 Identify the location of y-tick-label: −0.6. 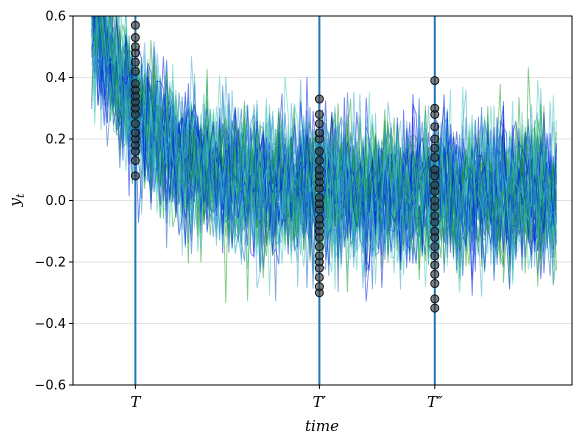
(50, 386).